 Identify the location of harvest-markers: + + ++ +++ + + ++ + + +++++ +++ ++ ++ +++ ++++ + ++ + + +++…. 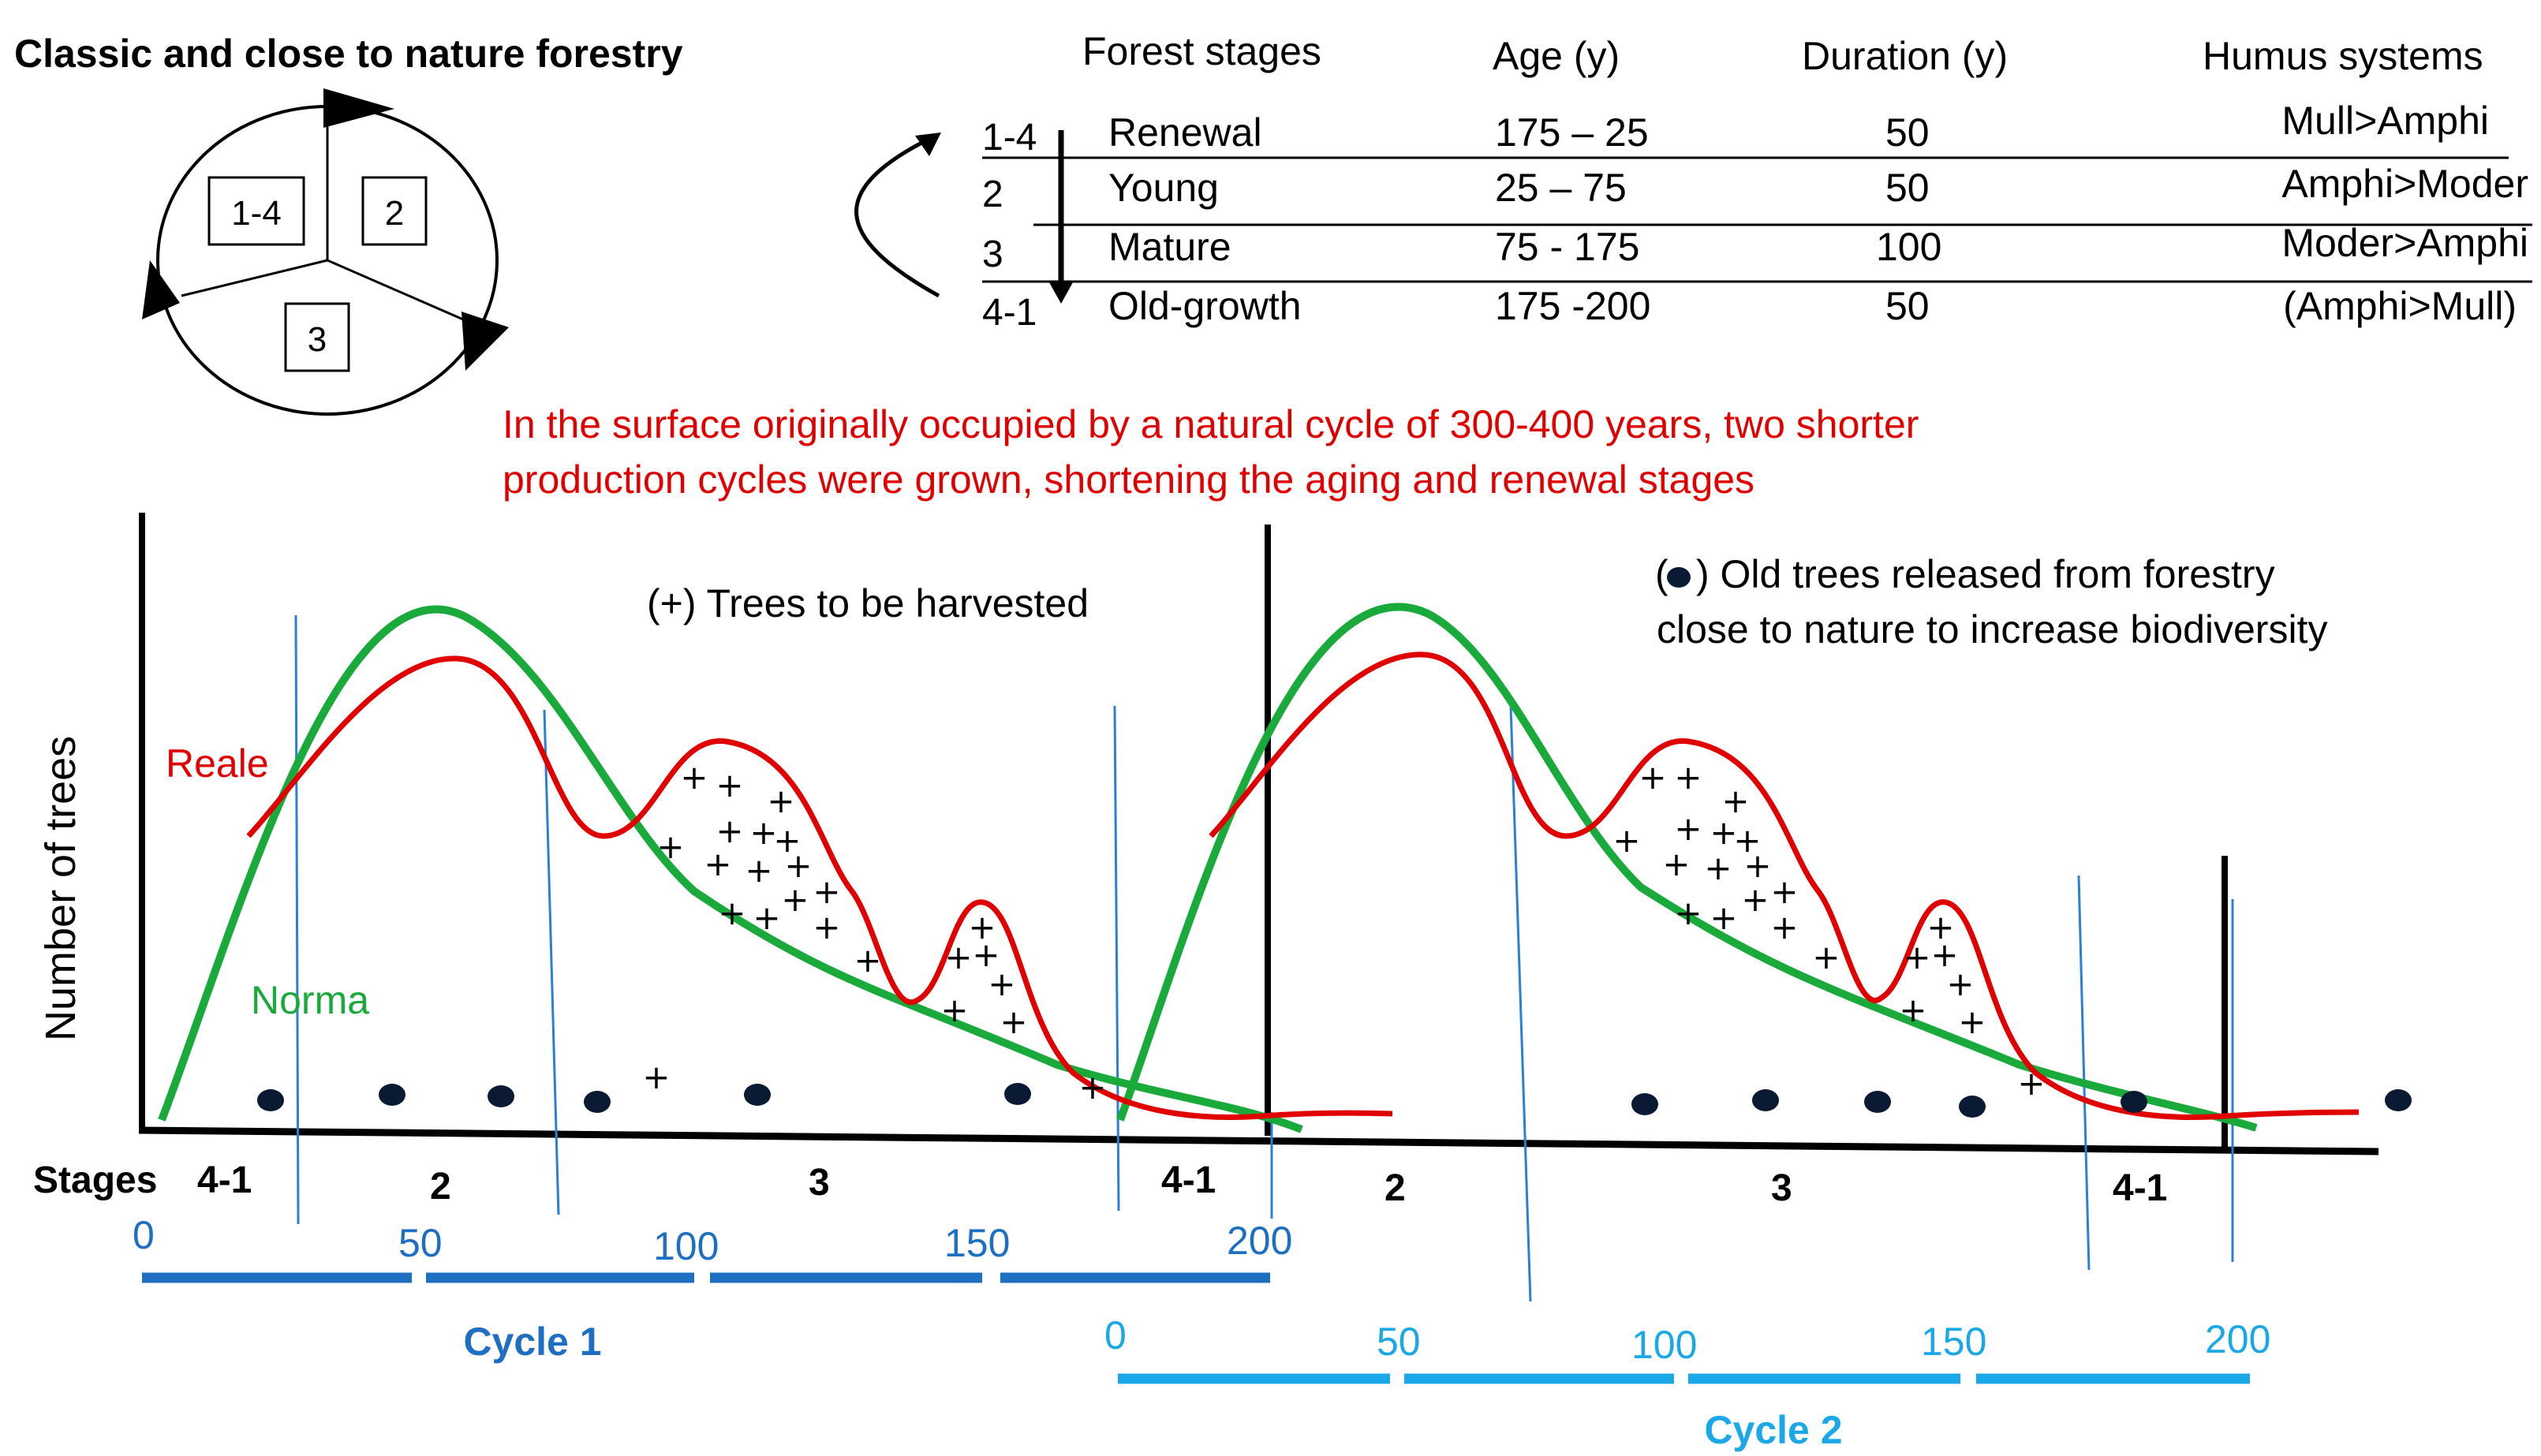
(1343, 932).